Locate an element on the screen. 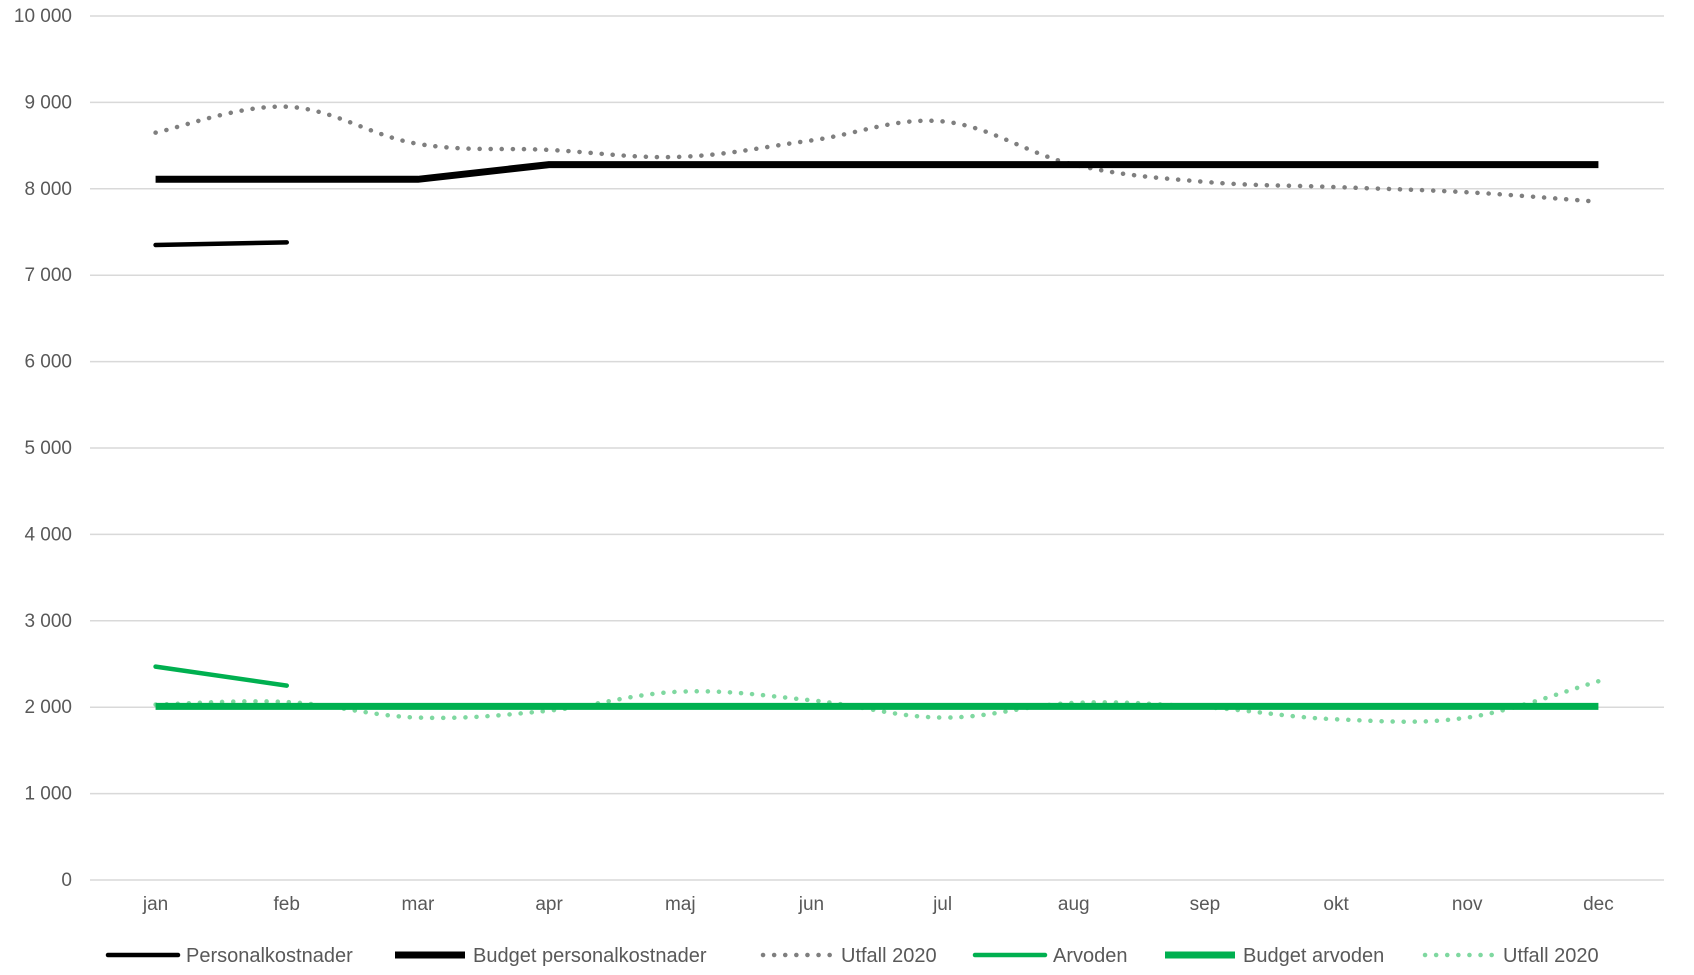 This screenshot has height=975, width=1694. x-tick-label: apr is located at coordinates (549, 904).